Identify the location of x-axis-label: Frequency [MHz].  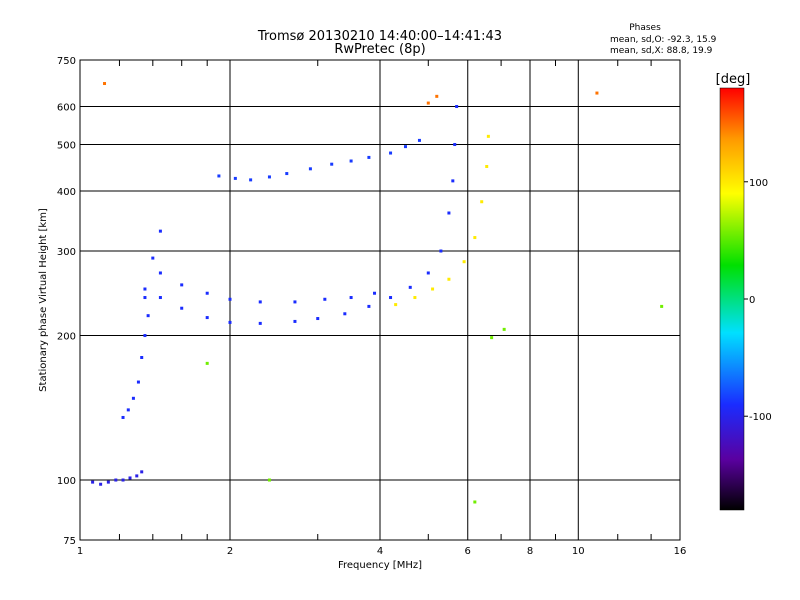
(380, 565).